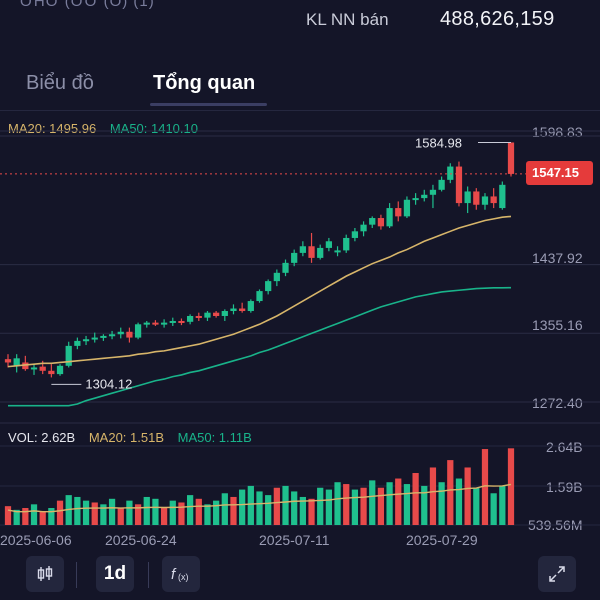 The image size is (600, 600). I want to click on x-axis-label: 2025-07-29, so click(442, 540).